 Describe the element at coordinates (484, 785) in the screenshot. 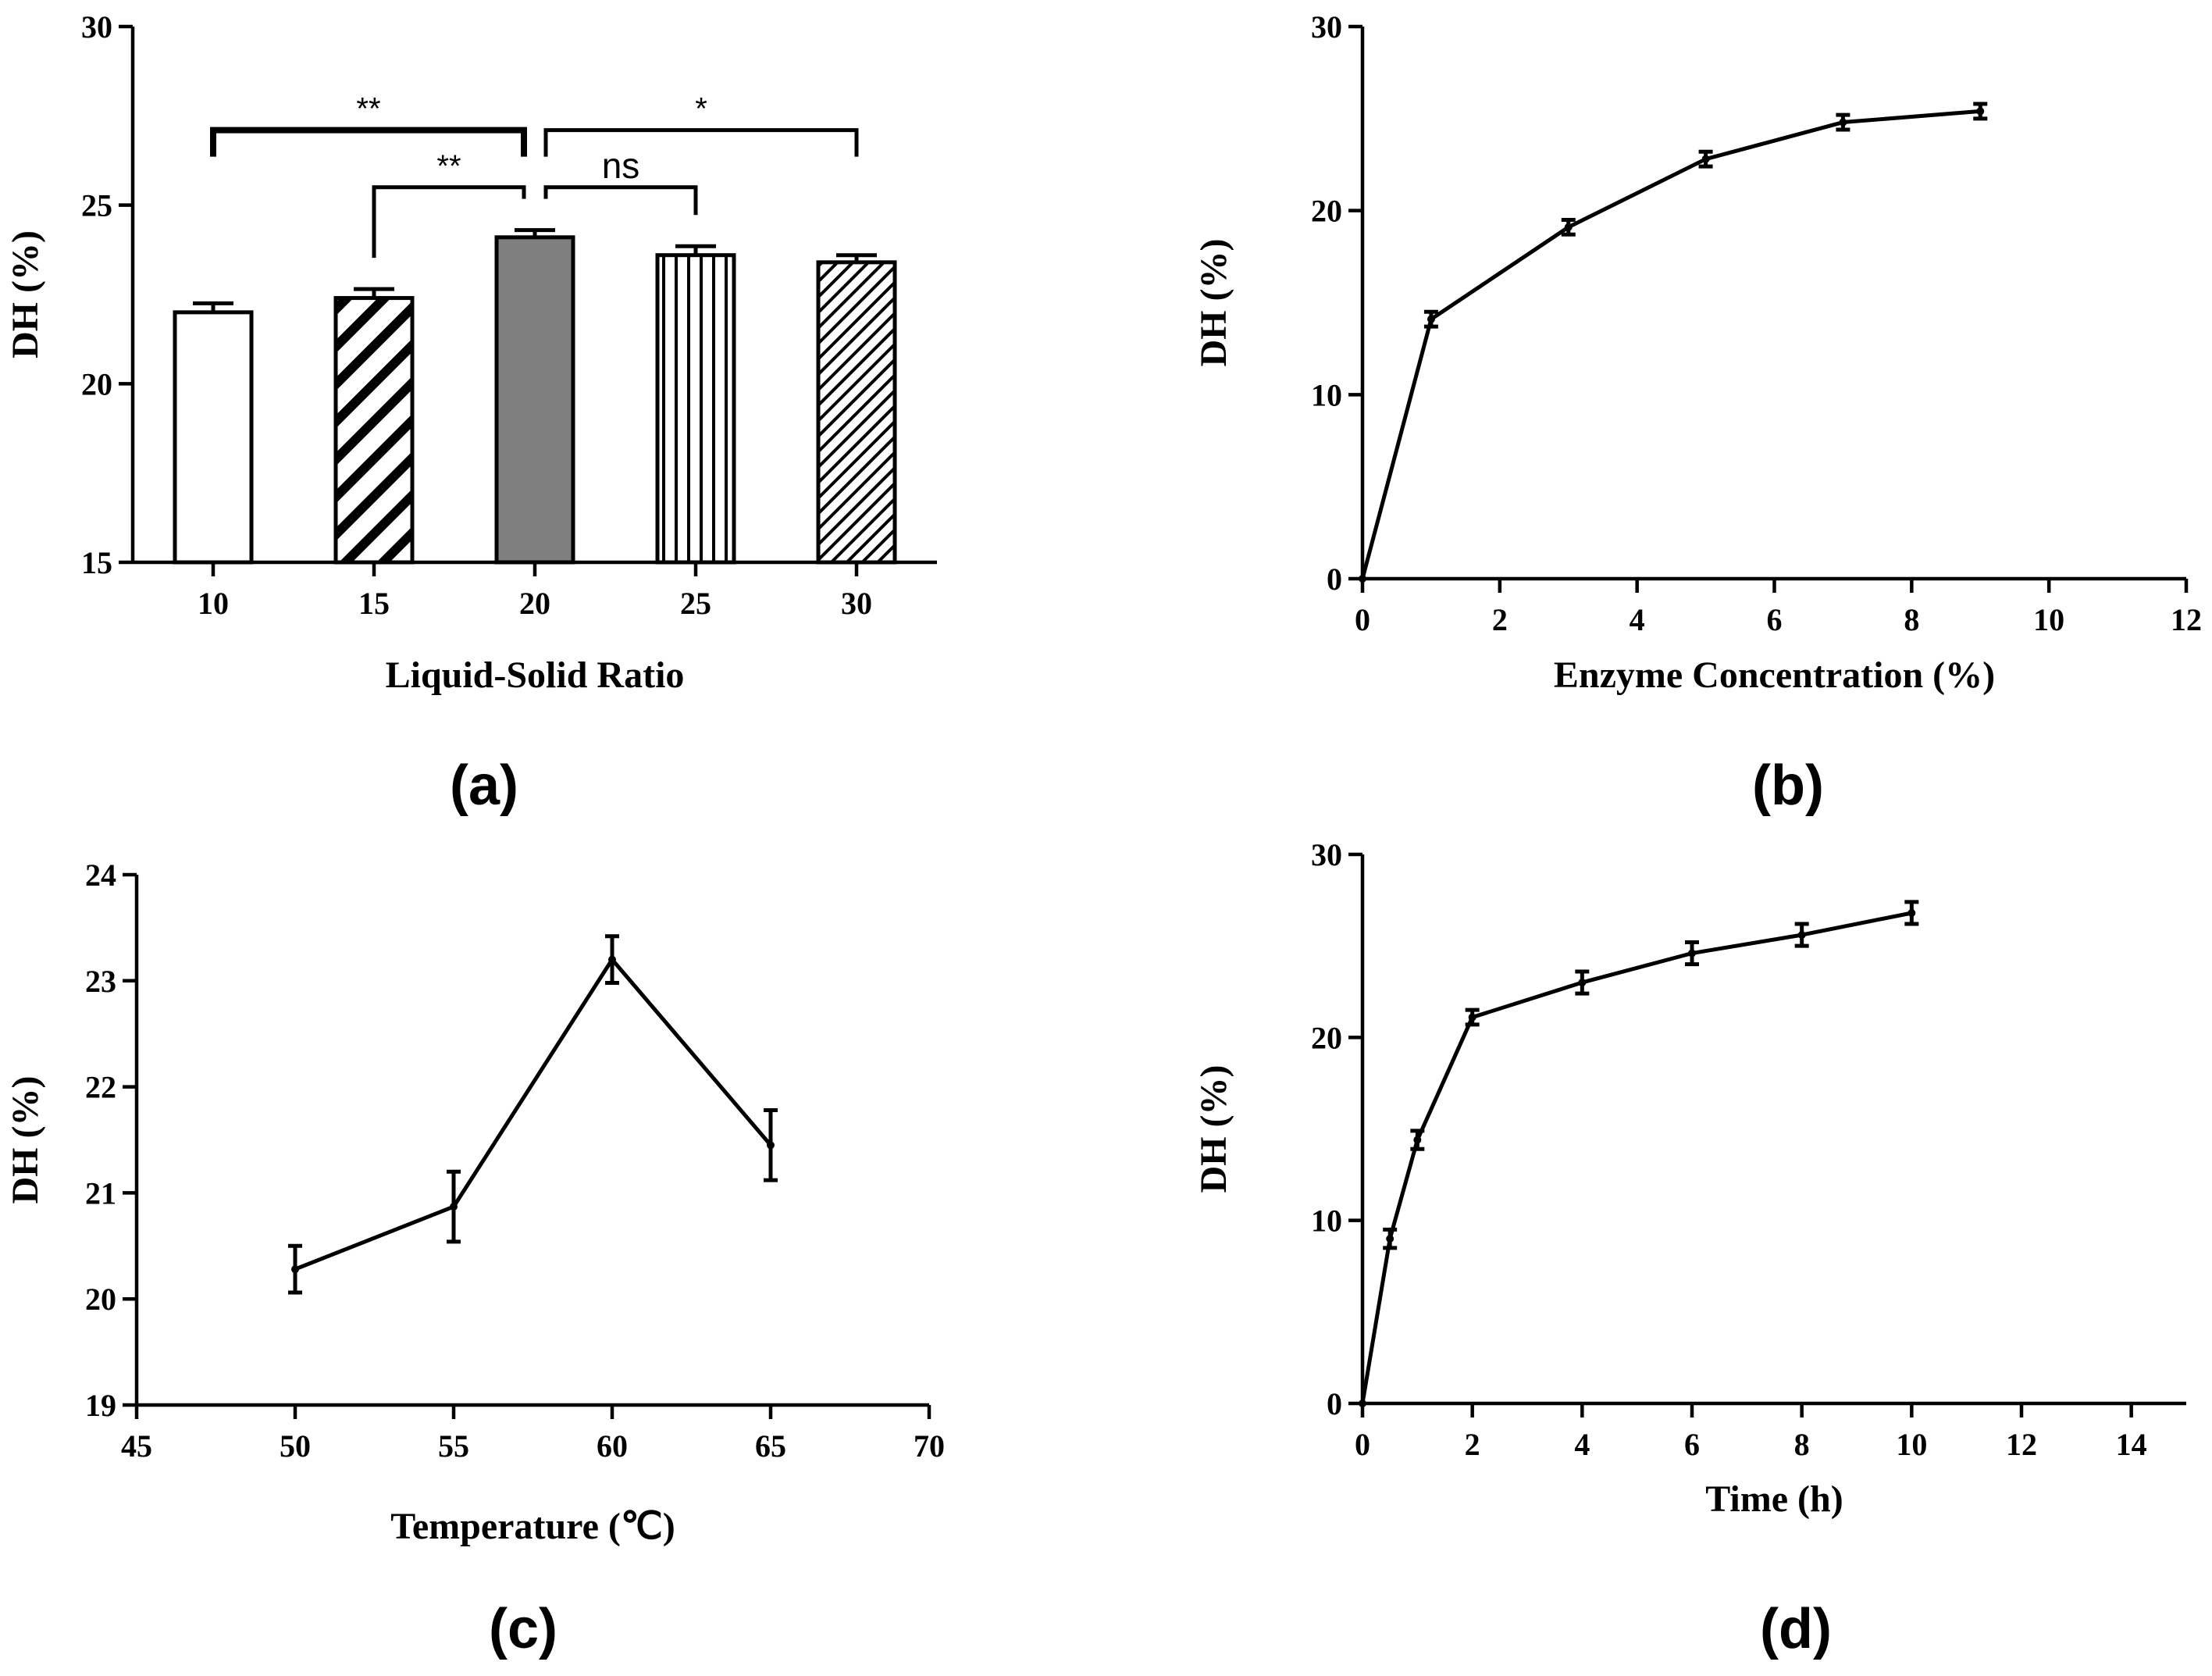

I see `panel-label: (a)` at that location.